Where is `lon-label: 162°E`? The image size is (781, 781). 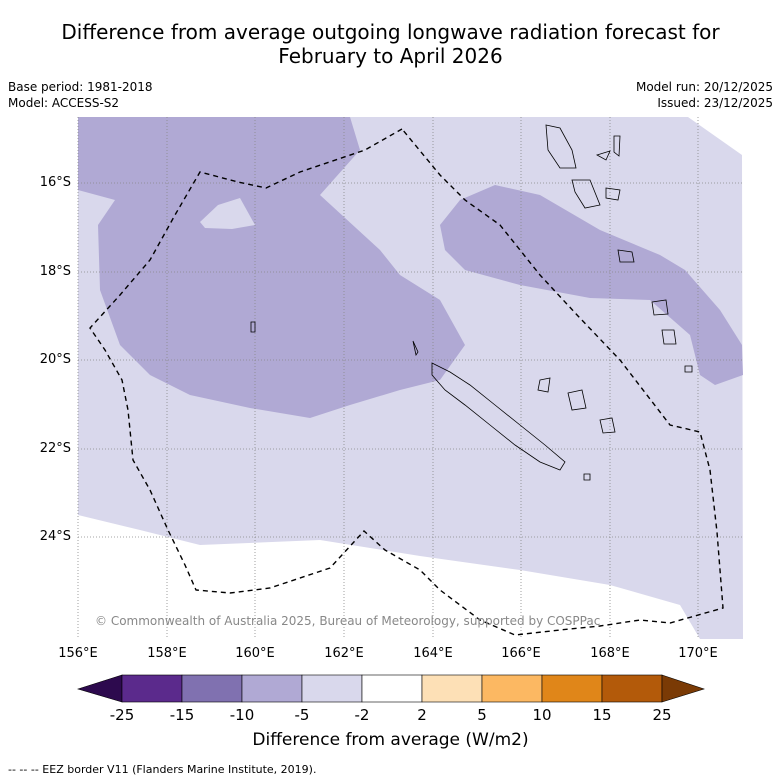 lon-label: 162°E is located at coordinates (344, 653).